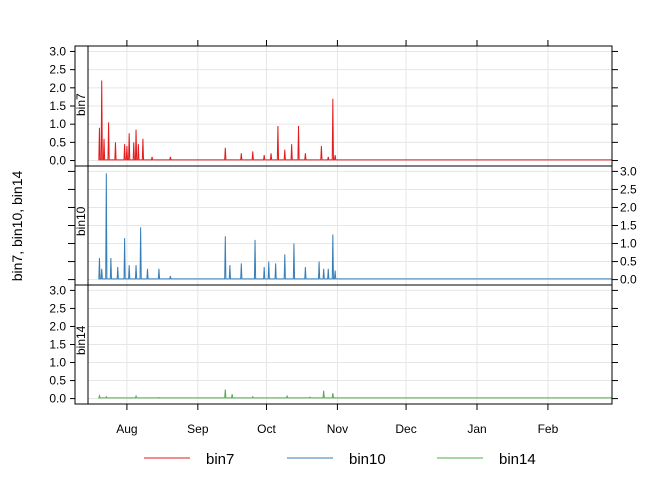 The height and width of the screenshot is (480, 672). I want to click on legend: bin7 bin10 bin14, so click(340, 459).